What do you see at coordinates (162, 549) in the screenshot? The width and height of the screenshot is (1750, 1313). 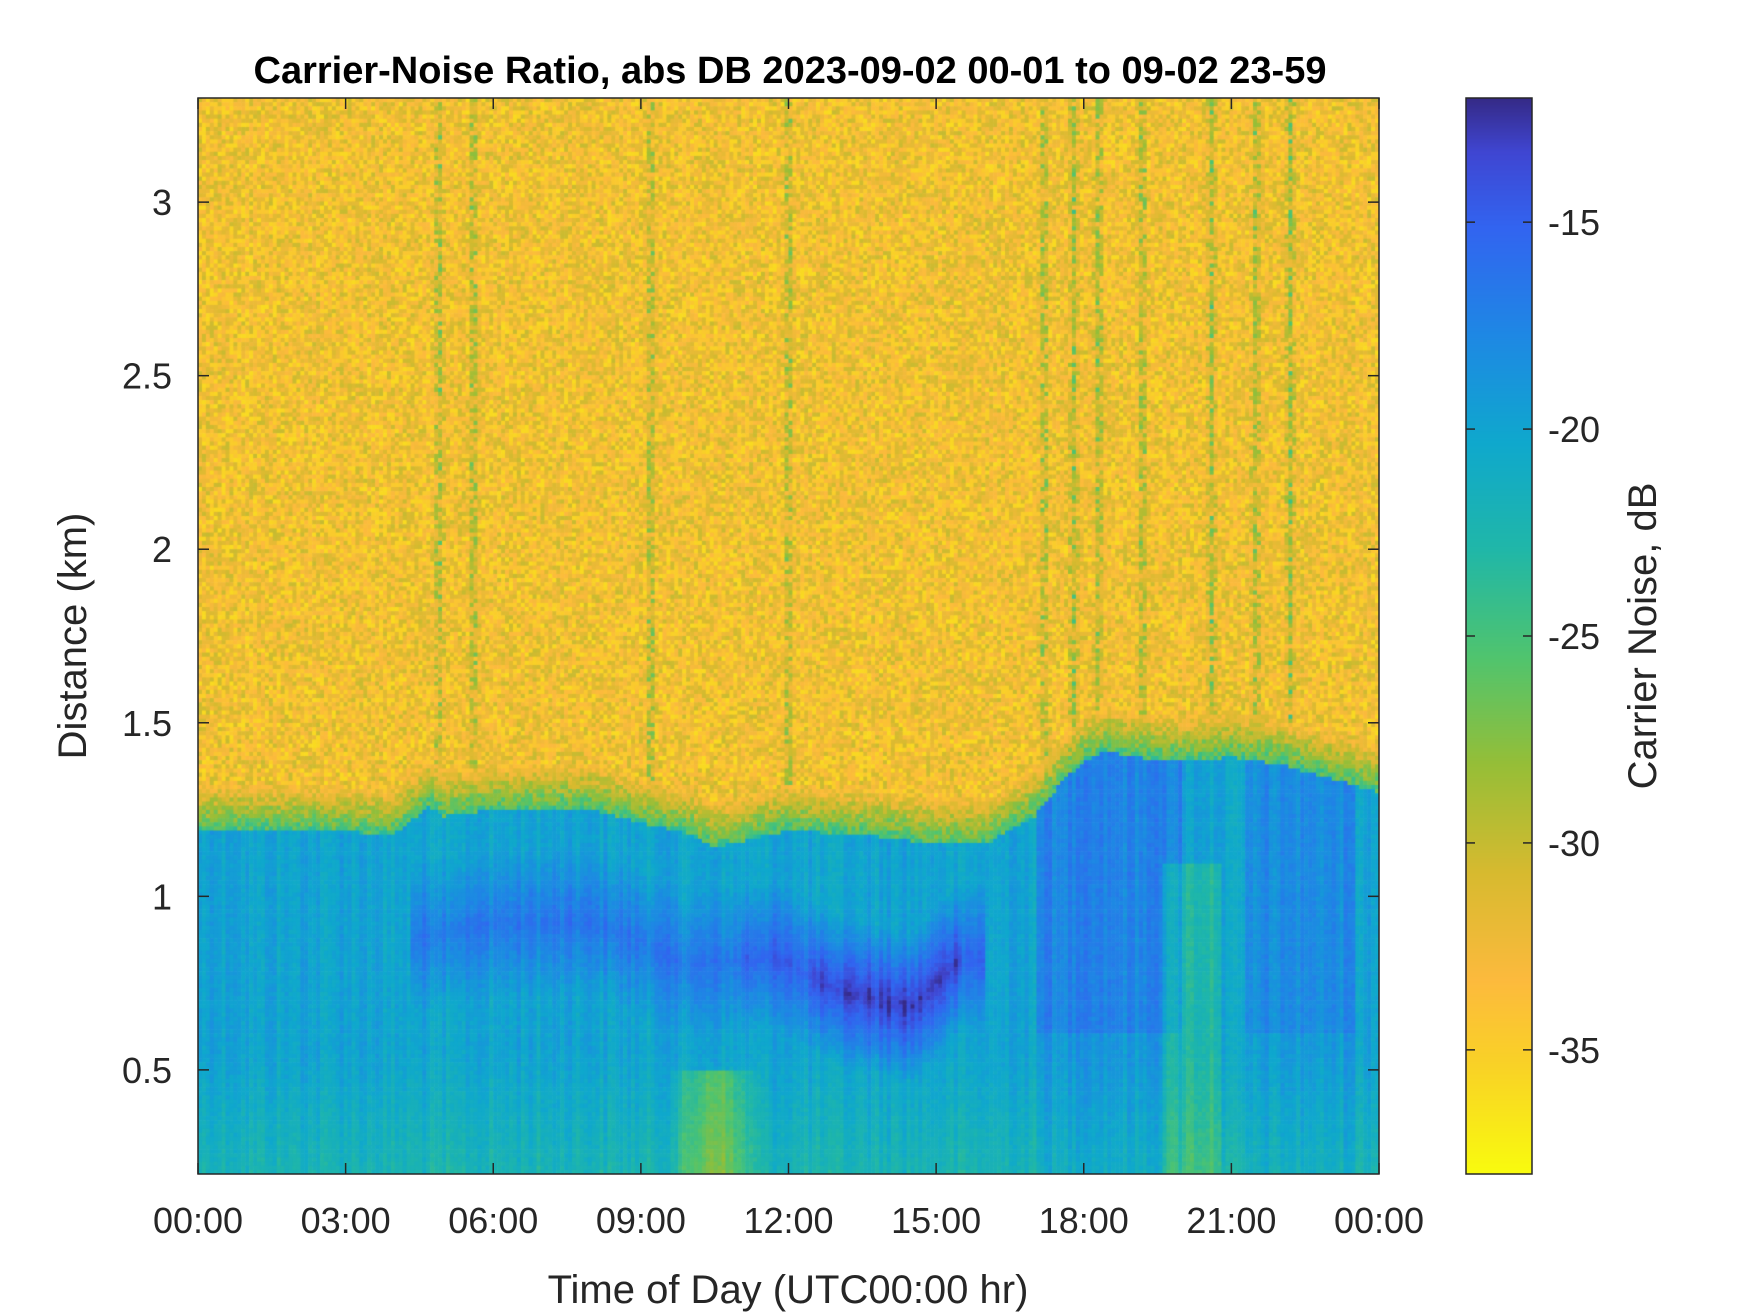 I see `y-tick-label: 2` at bounding box center [162, 549].